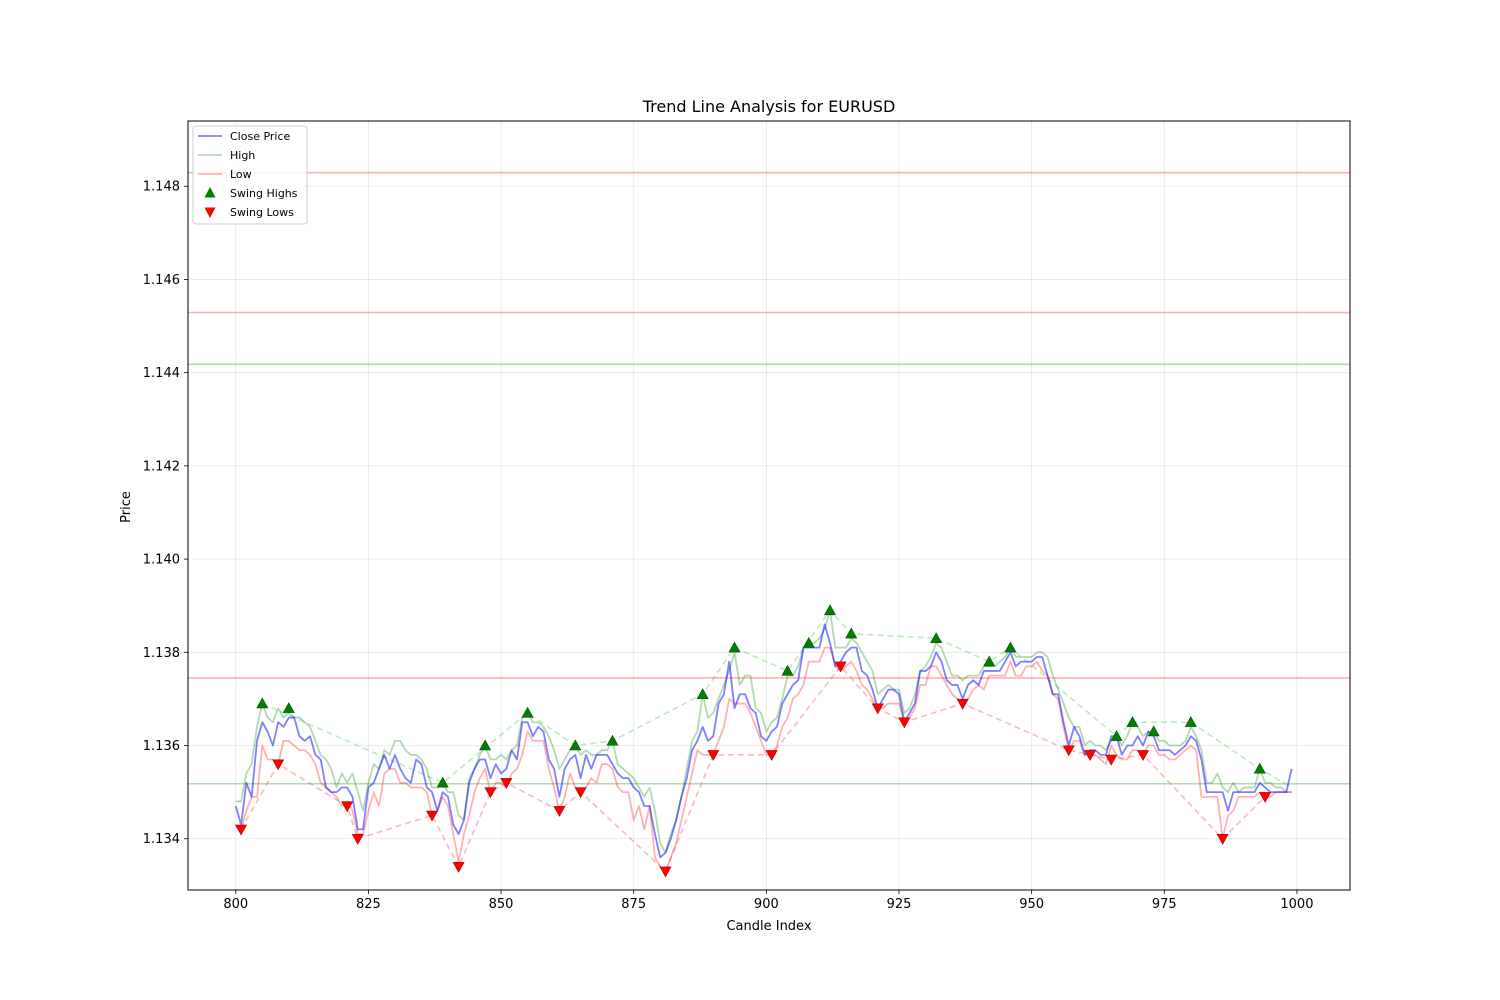 This screenshot has width=1500, height=1000. Describe the element at coordinates (165, 513) in the screenshot. I see `y-axis-ticks: 1.134 1.136 1.138 1.140 1.142 1.144 1.146 1.148` at that location.